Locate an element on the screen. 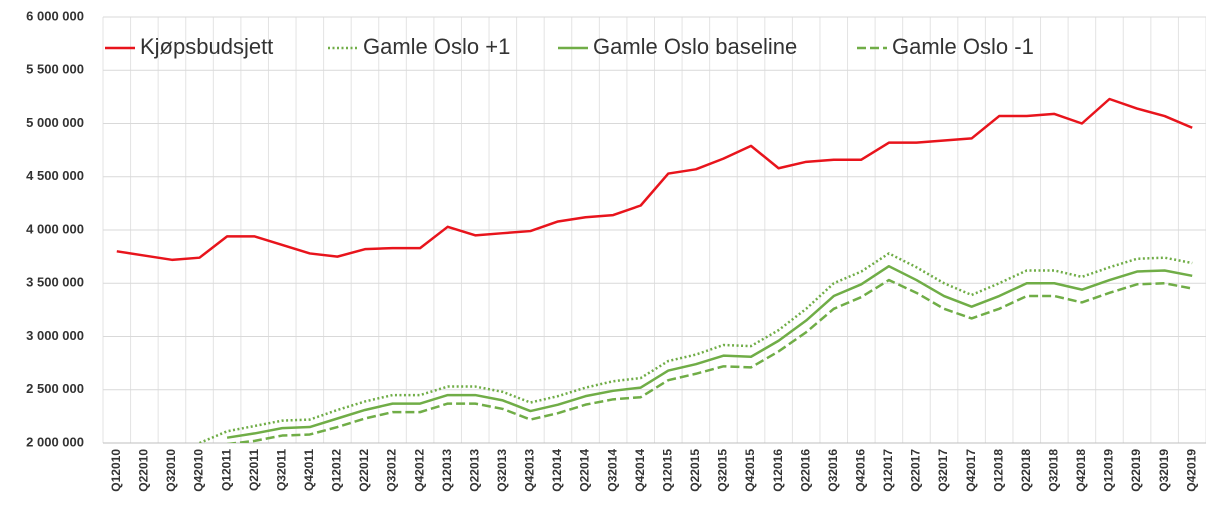 Image resolution: width=1206 pixels, height=515 pixels. x-tick-label: Q12017 is located at coordinates (888, 470).